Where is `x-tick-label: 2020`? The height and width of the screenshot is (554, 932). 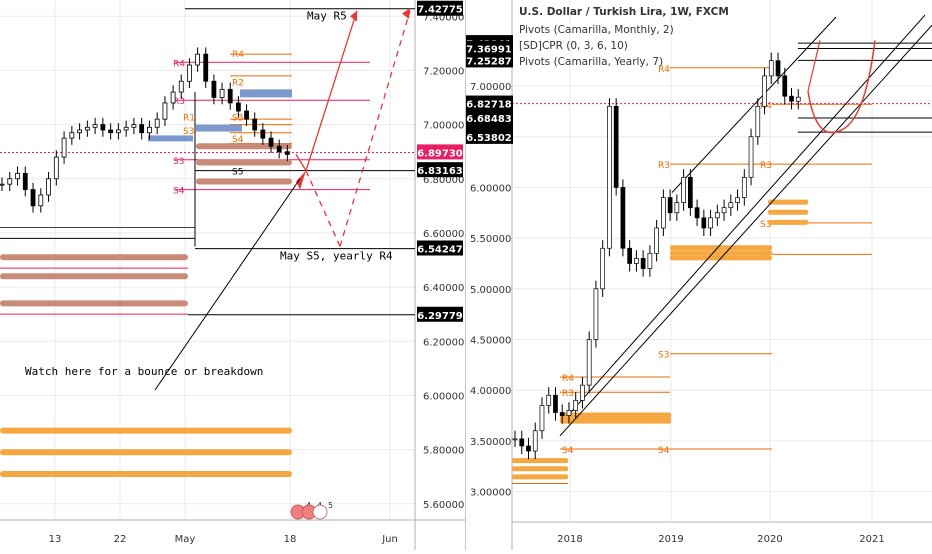
x-tick-label: 2020 is located at coordinates (769, 539).